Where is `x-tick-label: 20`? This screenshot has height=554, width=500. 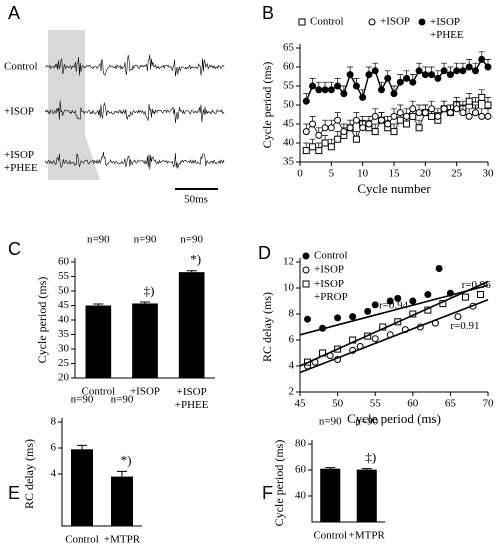 x-tick-label: 20 is located at coordinates (426, 174).